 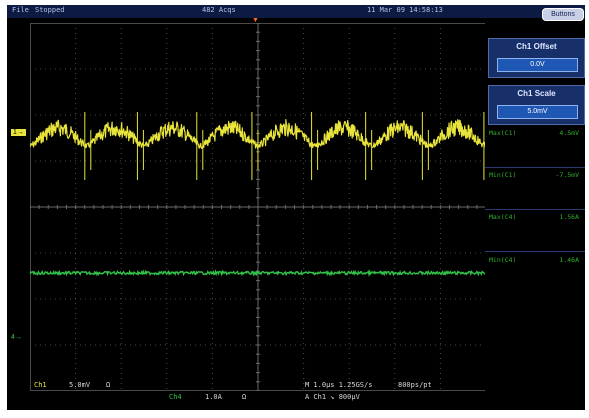 I want to click on file-menu: File, so click(x=20, y=10).